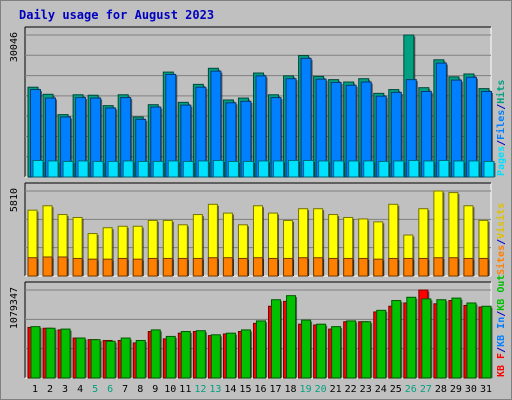  I want to click on legend-top-item: Hits, so click(501, 92).